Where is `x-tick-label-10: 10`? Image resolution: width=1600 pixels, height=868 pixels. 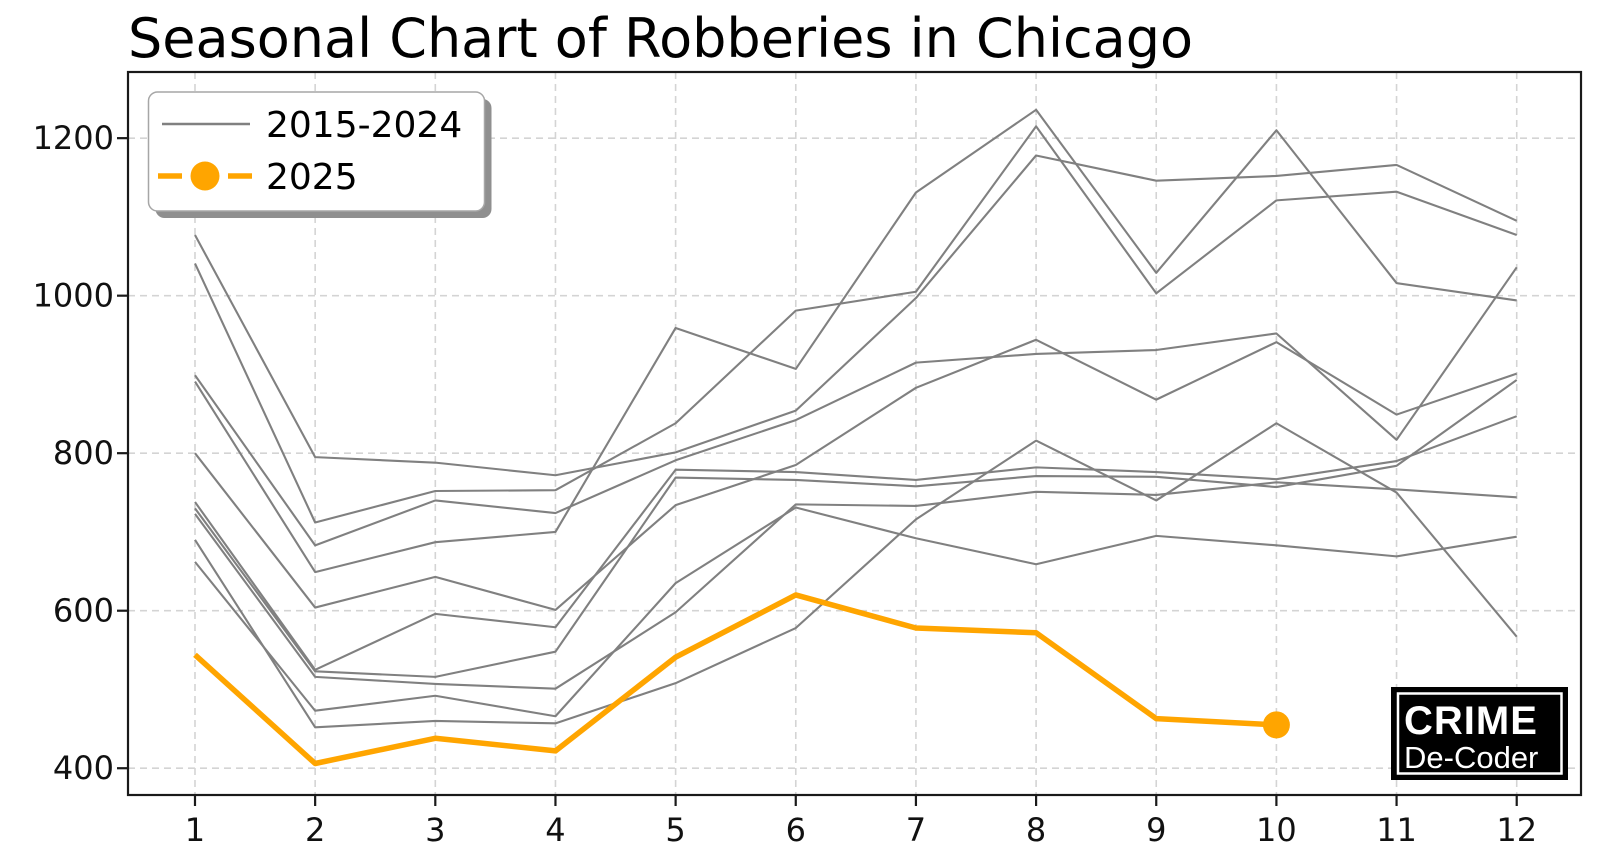
x-tick-label-10: 10 is located at coordinates (1276, 830).